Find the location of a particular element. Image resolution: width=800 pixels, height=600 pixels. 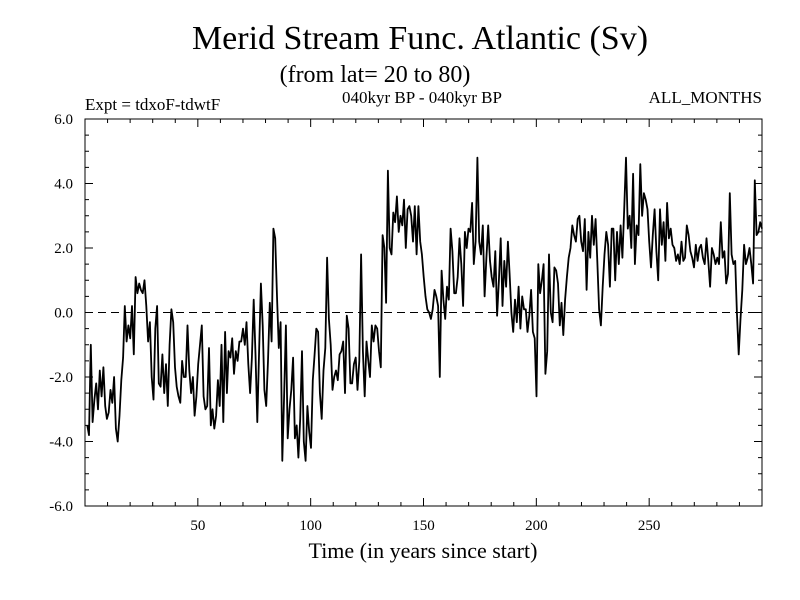

x-tick-label: 250 is located at coordinates (649, 526).